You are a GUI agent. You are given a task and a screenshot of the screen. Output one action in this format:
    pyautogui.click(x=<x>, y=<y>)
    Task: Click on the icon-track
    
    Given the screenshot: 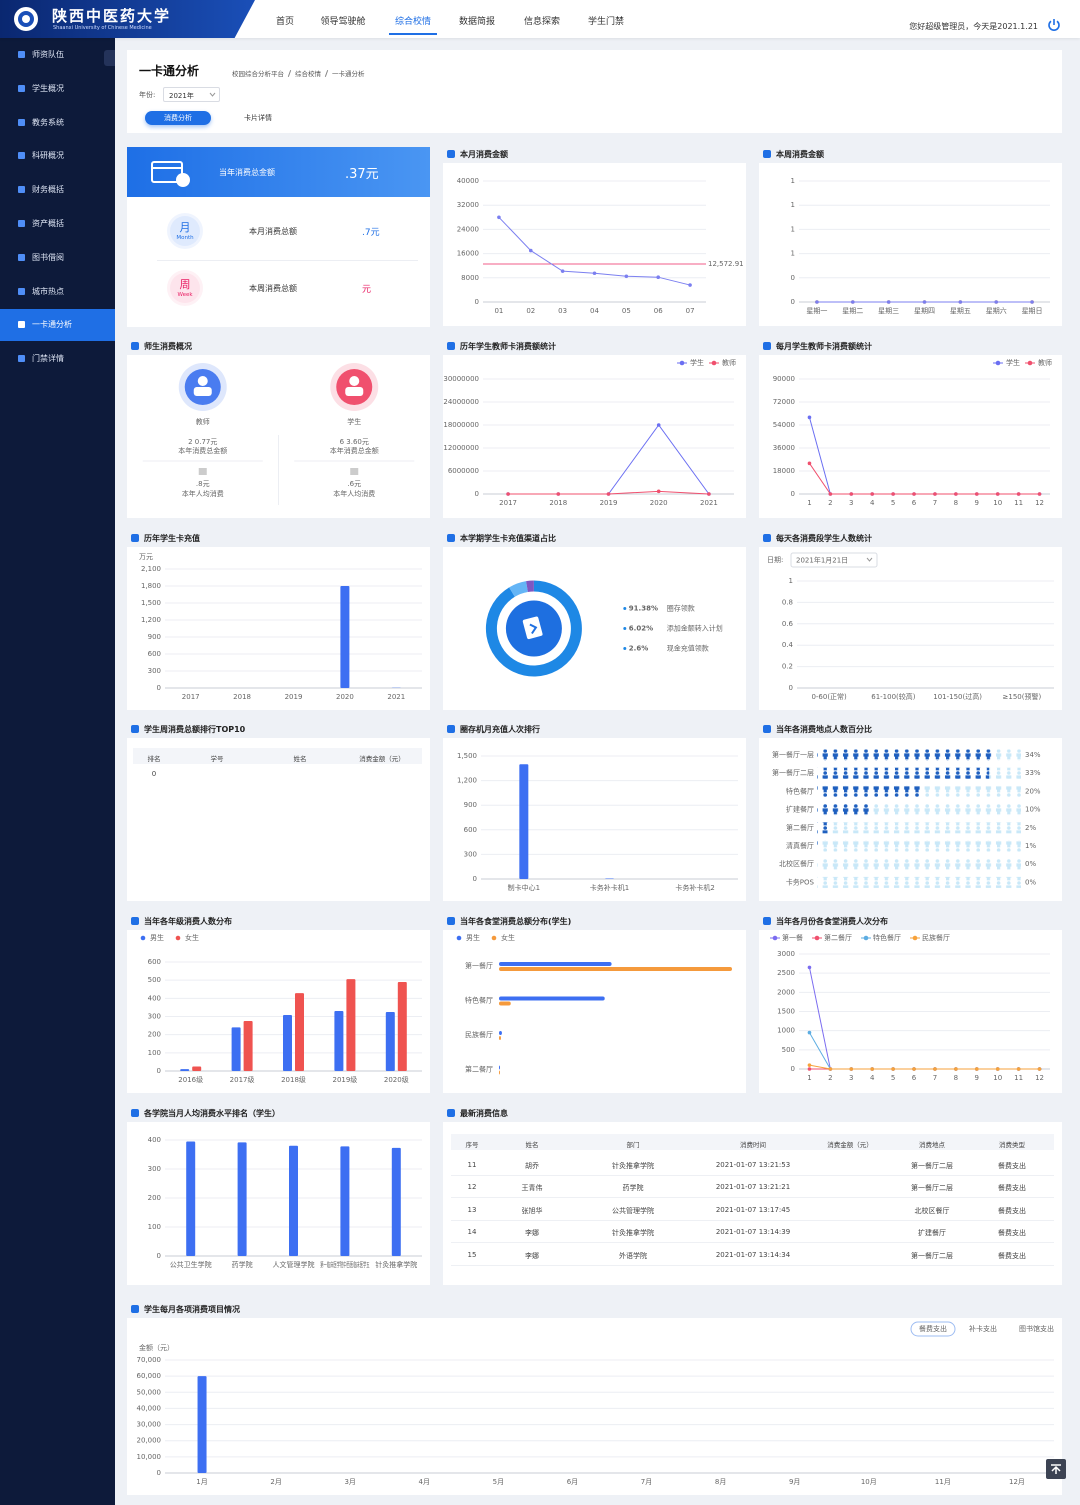 What is the action you would take?
    pyautogui.click(x=919, y=882)
    